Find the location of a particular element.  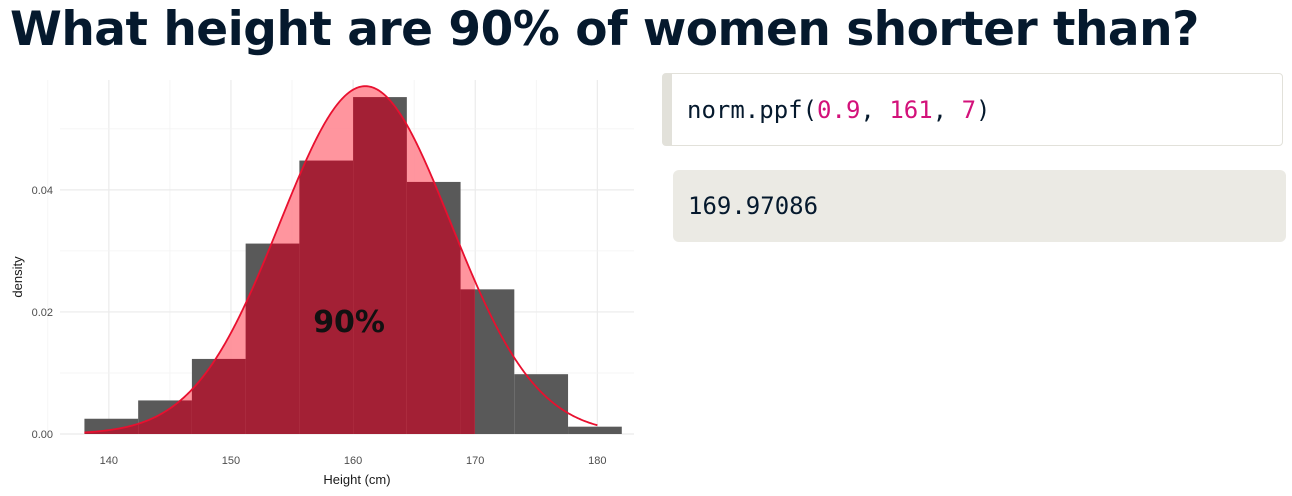

x-tick-label: 180 is located at coordinates (597, 461).